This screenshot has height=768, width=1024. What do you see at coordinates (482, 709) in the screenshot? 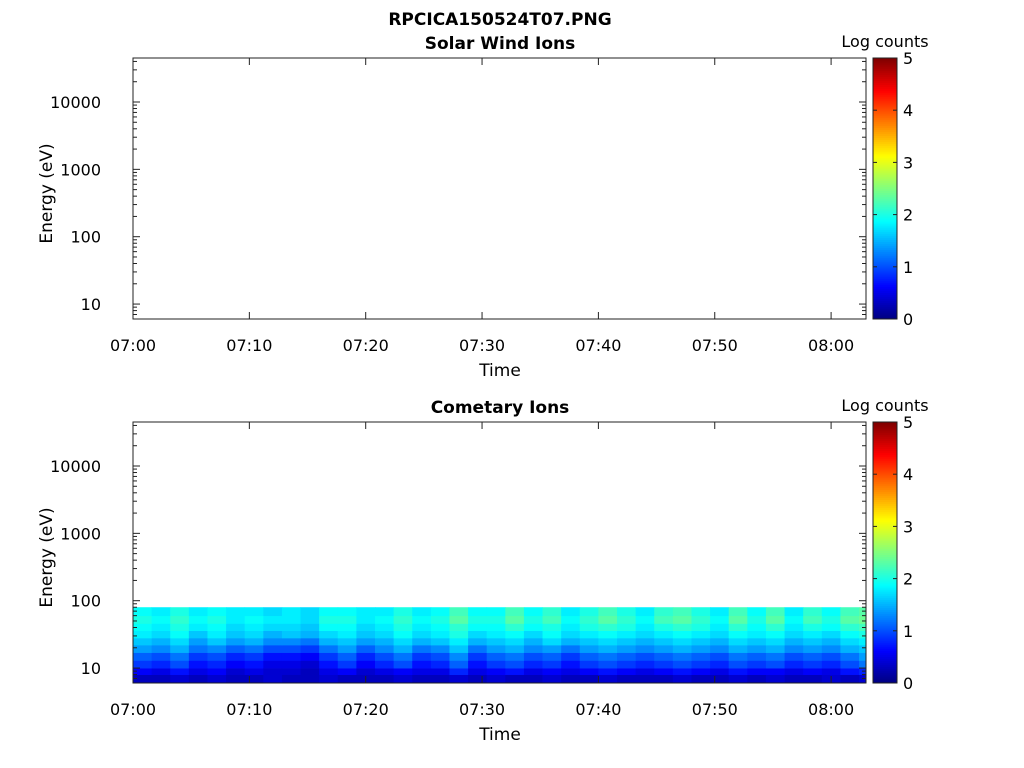
I see `x-tick-label: 07:30` at bounding box center [482, 709].